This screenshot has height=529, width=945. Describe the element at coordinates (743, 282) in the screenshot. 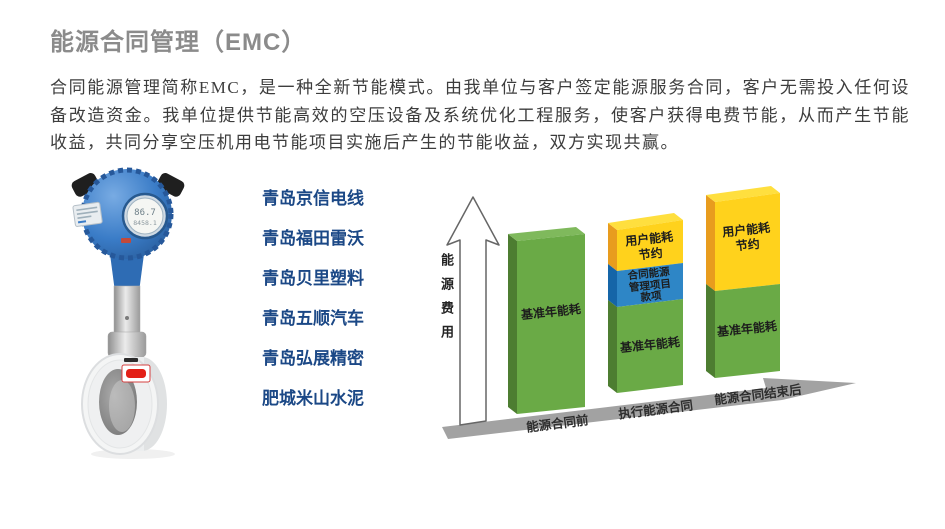

I see `bar-after-contract` at that location.